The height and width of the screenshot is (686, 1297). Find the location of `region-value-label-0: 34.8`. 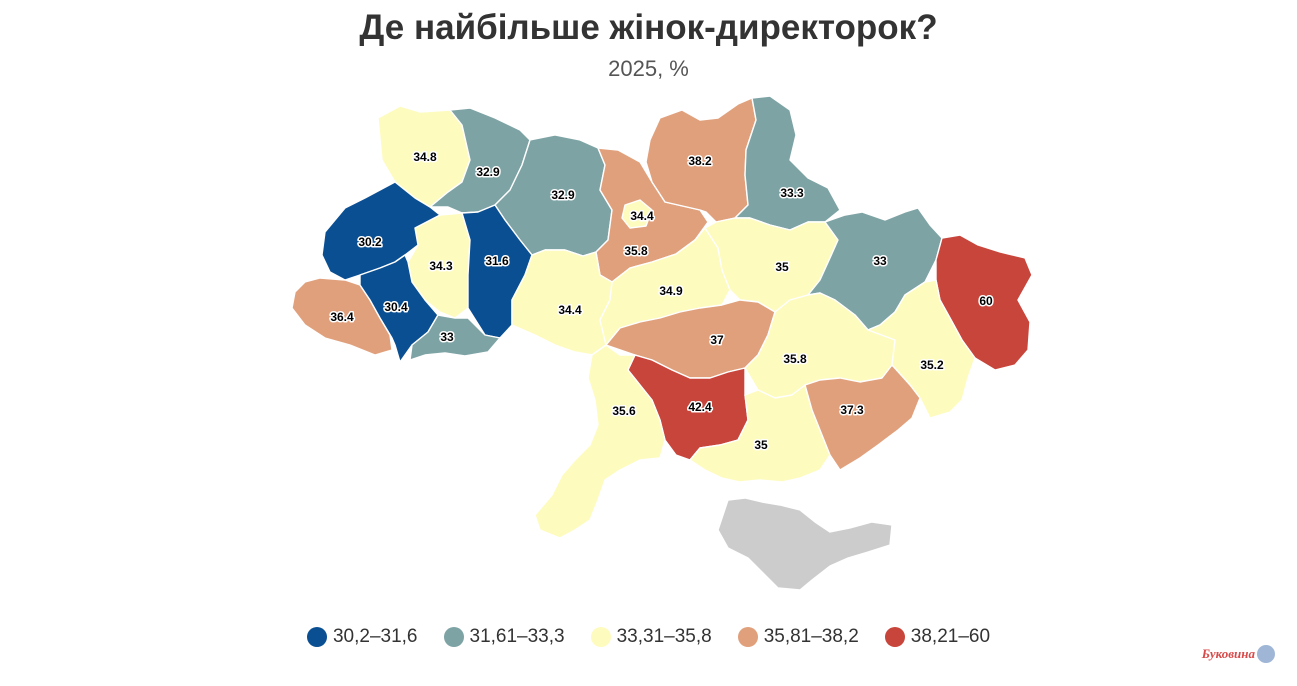

region-value-label-0: 34.8 is located at coordinates (425, 157).